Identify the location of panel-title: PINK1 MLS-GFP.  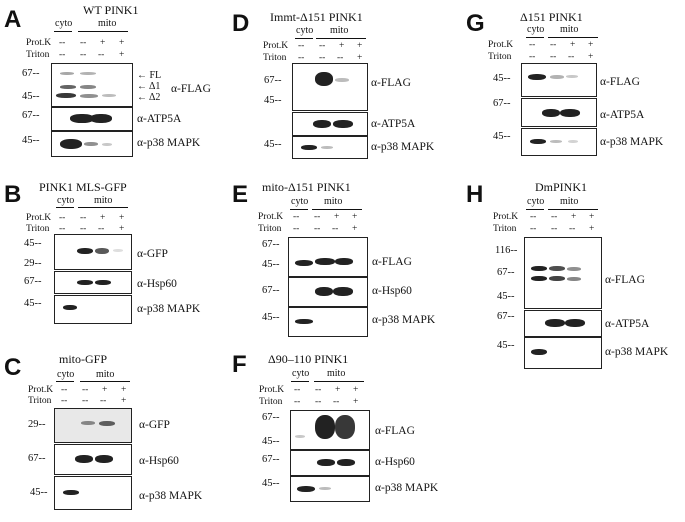
(83, 187).